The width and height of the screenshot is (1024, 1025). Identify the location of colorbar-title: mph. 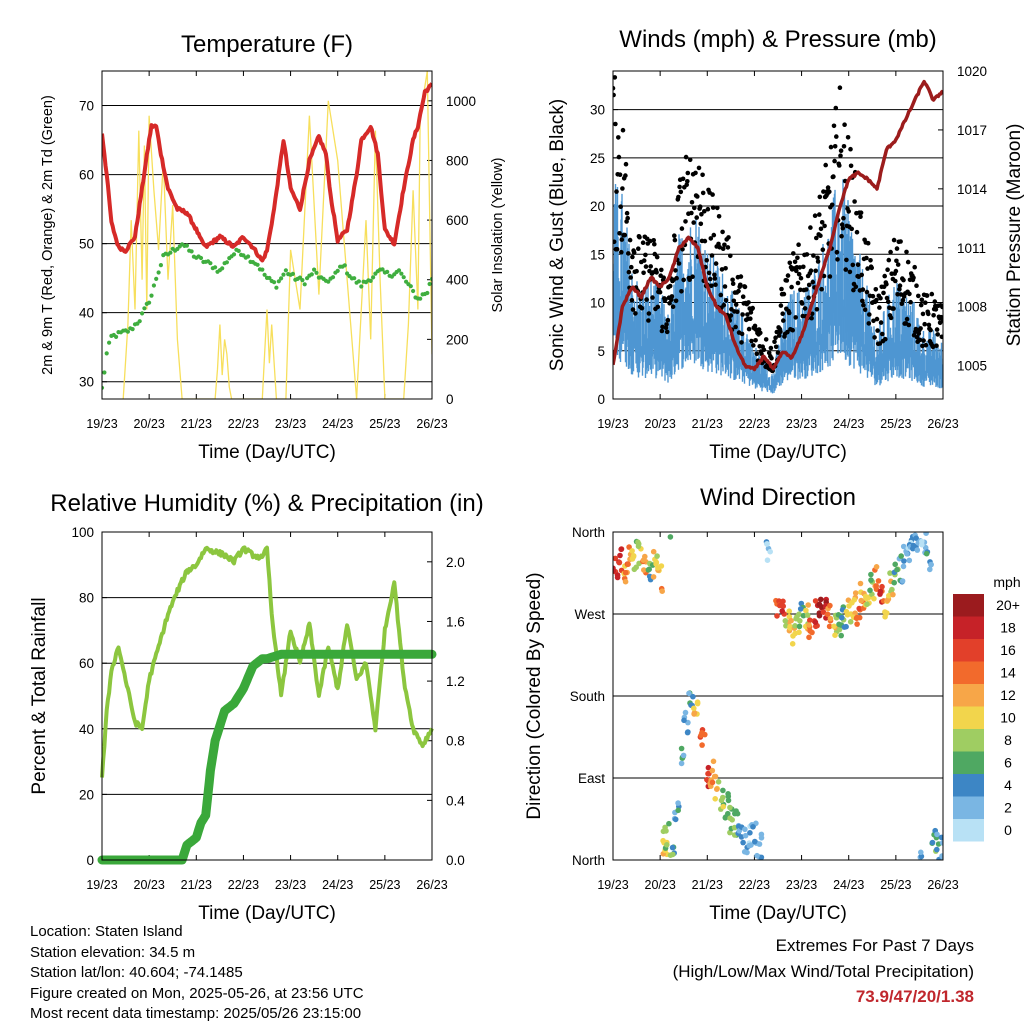
(1006, 582).